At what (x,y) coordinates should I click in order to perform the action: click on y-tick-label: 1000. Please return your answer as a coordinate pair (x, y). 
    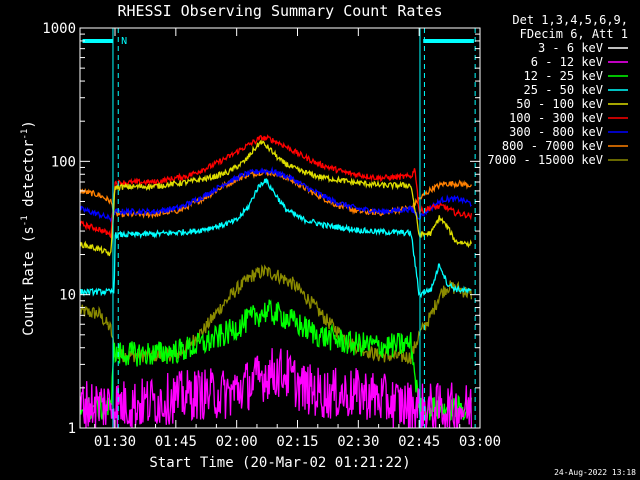
    Looking at the image, I should click on (59, 29).